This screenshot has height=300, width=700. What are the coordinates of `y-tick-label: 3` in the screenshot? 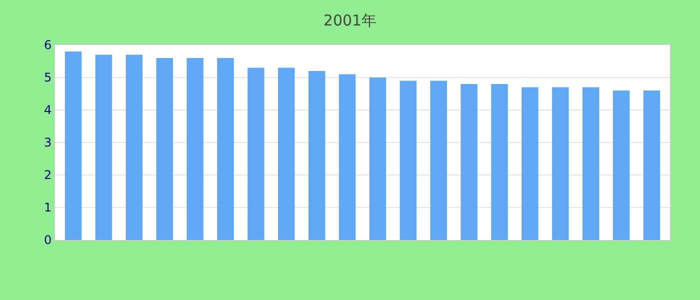 It's located at (48, 143).